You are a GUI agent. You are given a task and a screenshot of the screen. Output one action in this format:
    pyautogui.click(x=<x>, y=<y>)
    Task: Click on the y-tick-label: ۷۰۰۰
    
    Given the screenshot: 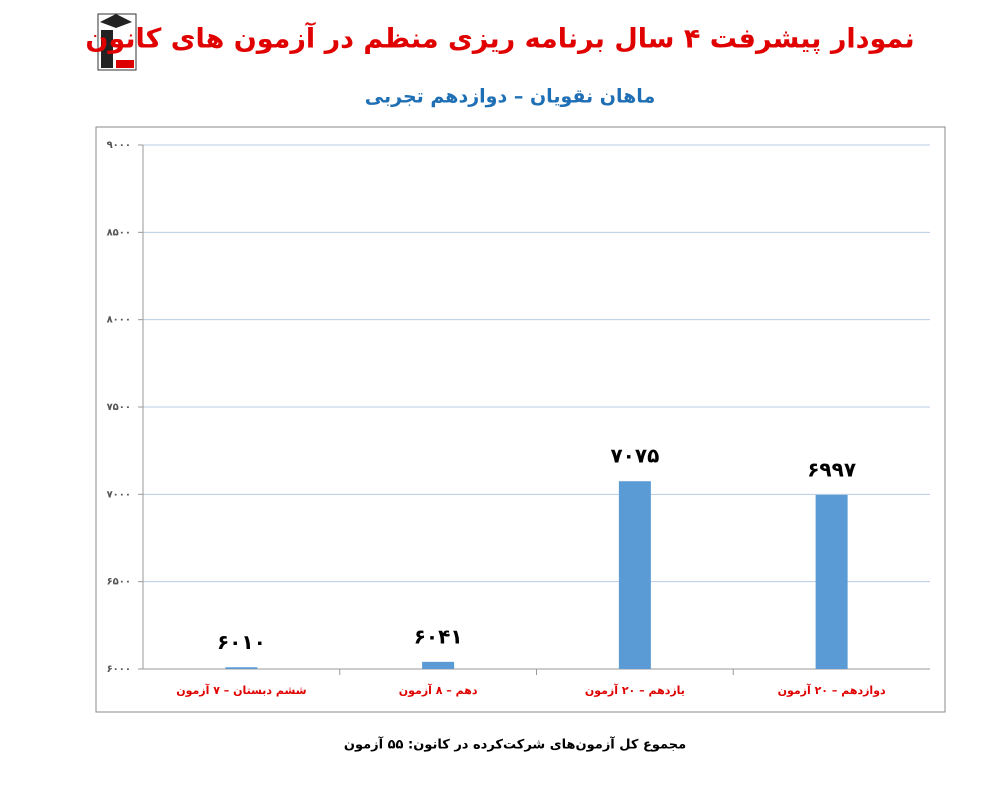 What is the action you would take?
    pyautogui.click(x=119, y=494)
    